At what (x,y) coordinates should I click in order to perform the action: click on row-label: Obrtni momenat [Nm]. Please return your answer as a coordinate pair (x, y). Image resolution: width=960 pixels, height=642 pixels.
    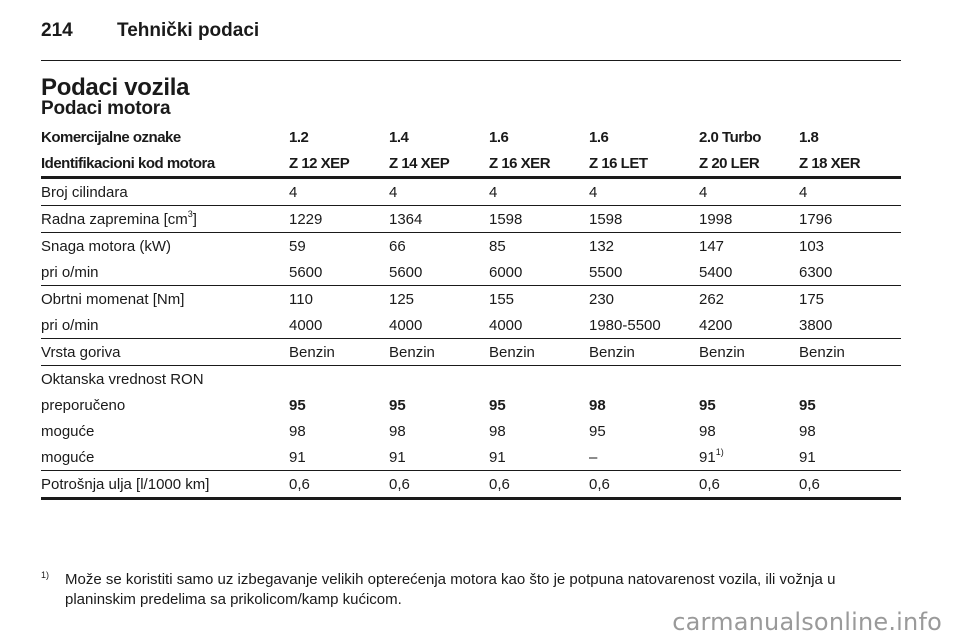
    Looking at the image, I should click on (165, 299).